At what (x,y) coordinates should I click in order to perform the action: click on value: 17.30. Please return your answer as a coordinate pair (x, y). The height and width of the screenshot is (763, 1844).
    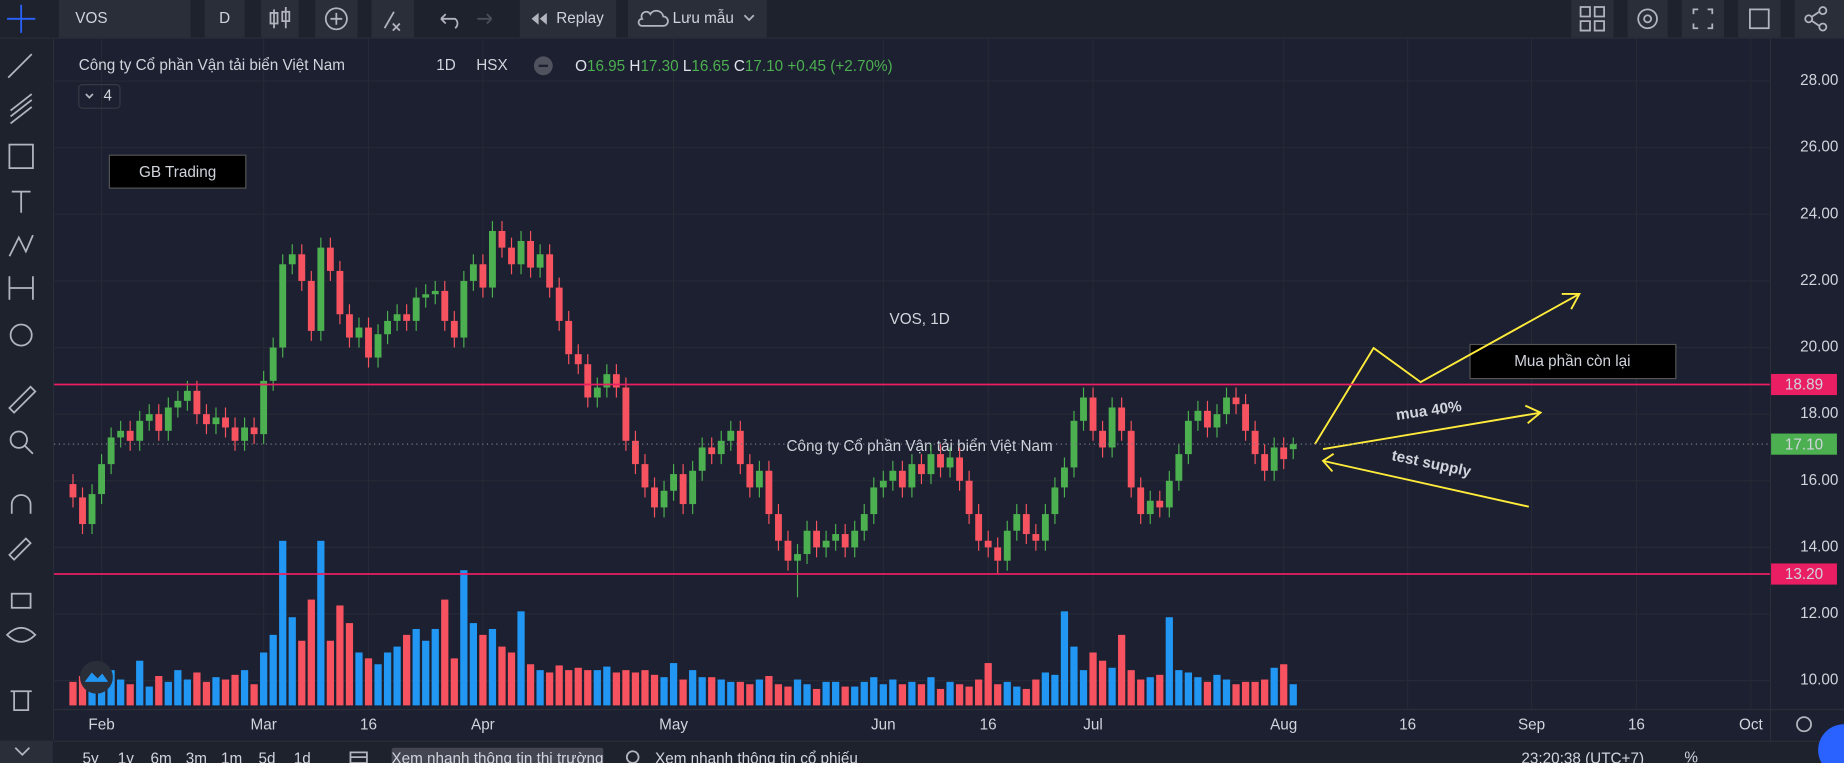
    Looking at the image, I should click on (659, 66).